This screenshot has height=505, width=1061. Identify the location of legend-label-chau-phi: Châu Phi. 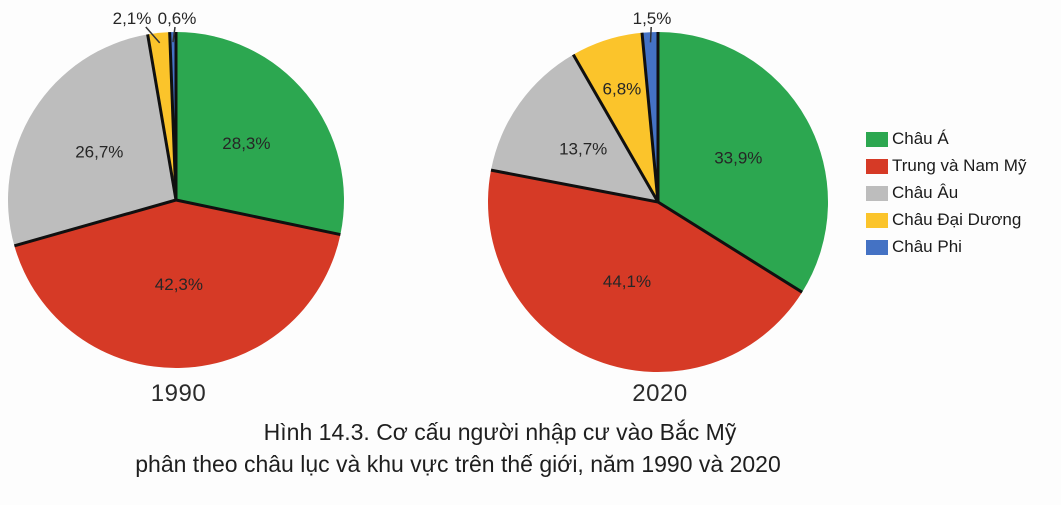
(927, 246).